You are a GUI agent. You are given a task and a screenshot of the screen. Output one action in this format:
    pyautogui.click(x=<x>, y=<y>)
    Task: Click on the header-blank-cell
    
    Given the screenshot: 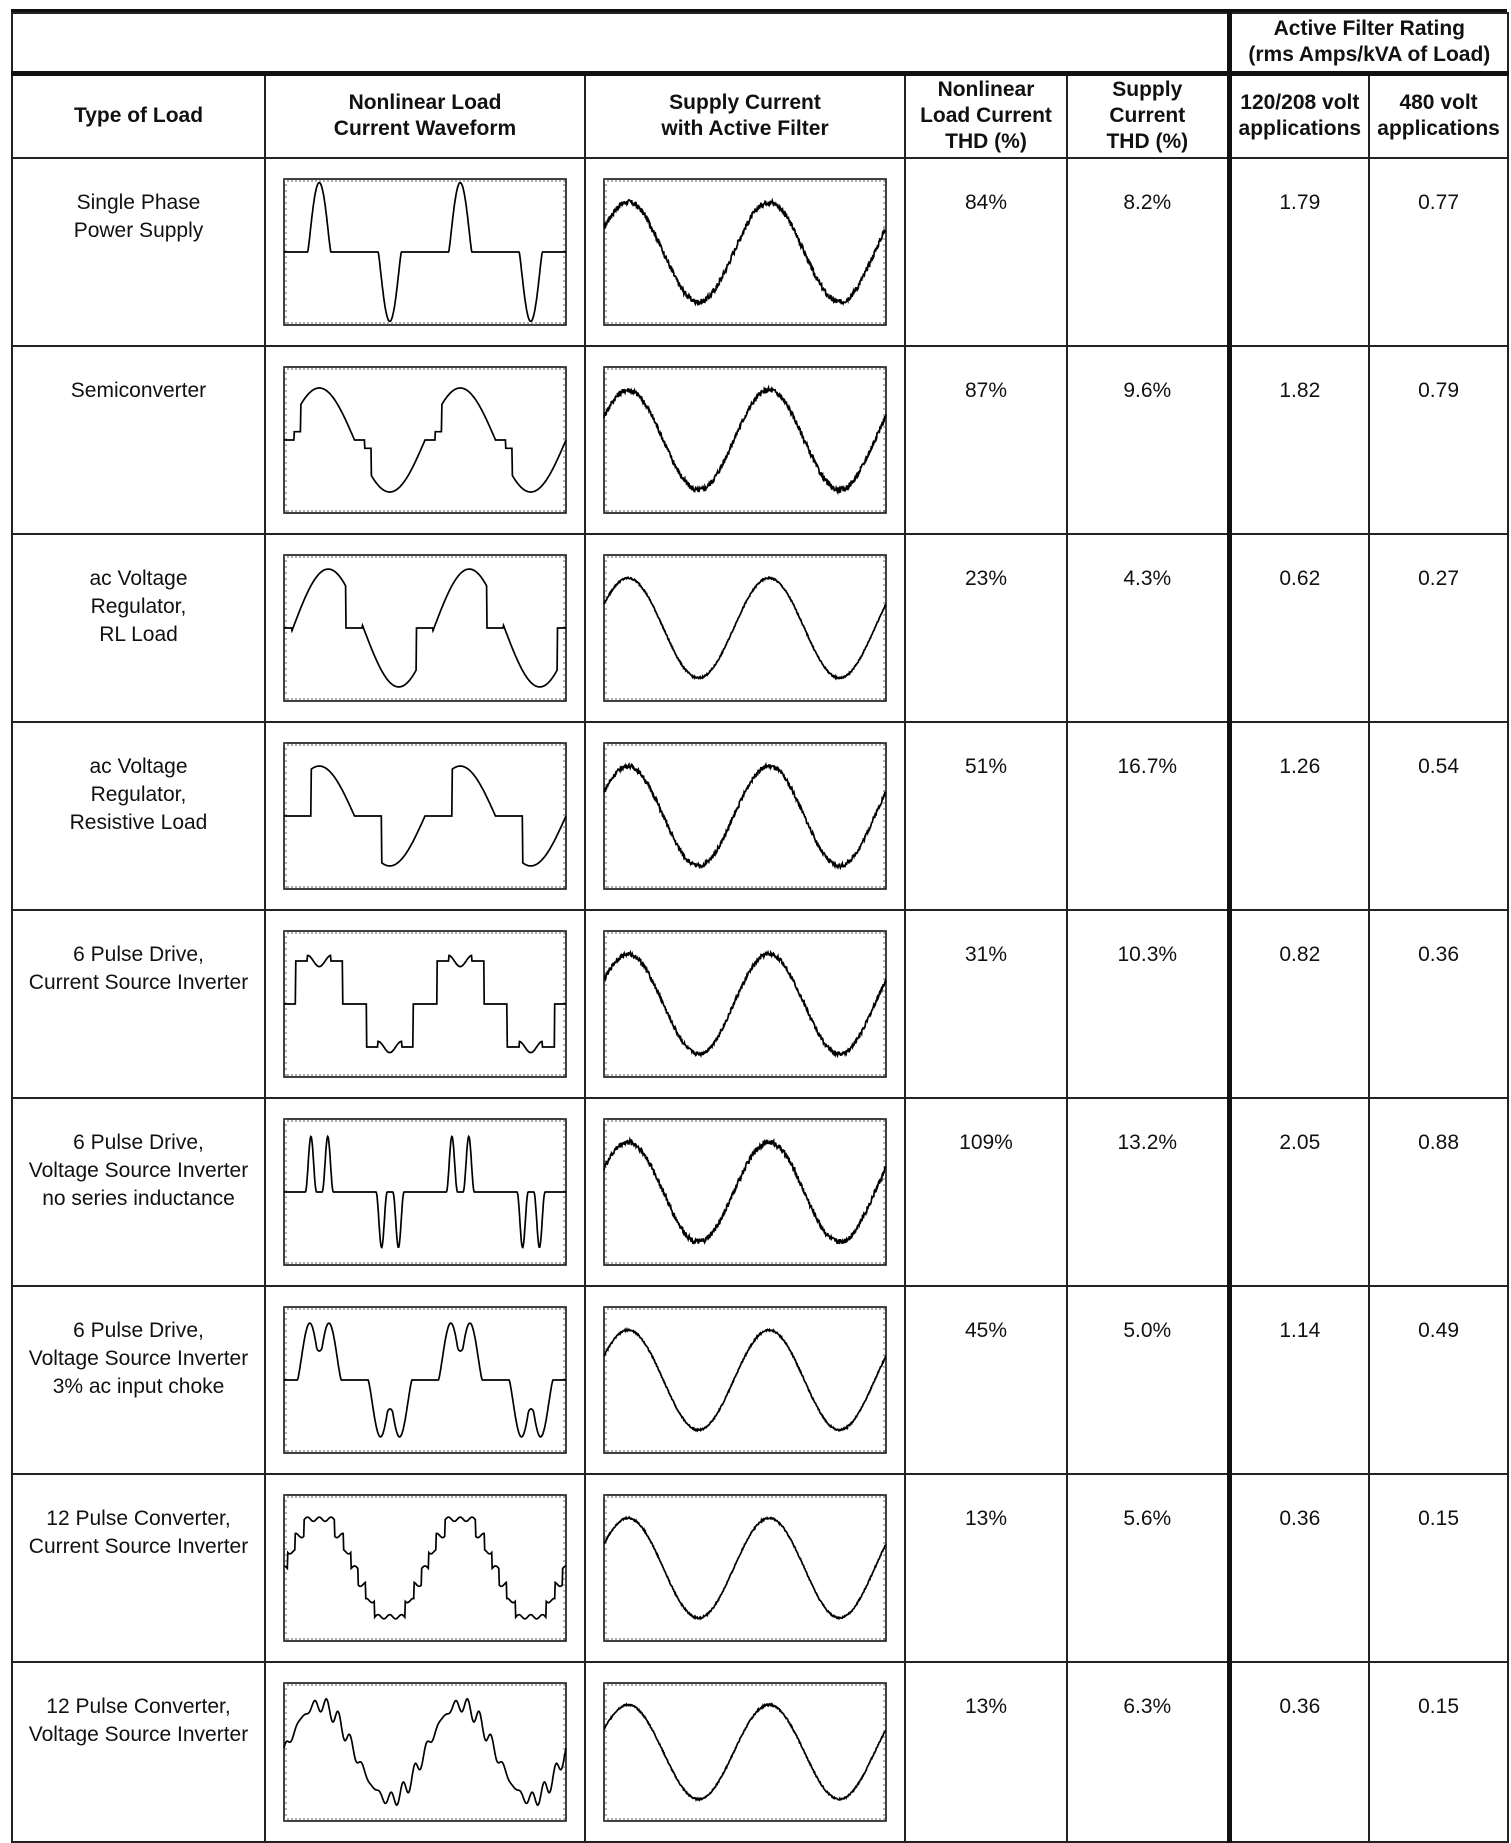 What is the action you would take?
    pyautogui.click(x=620, y=43)
    